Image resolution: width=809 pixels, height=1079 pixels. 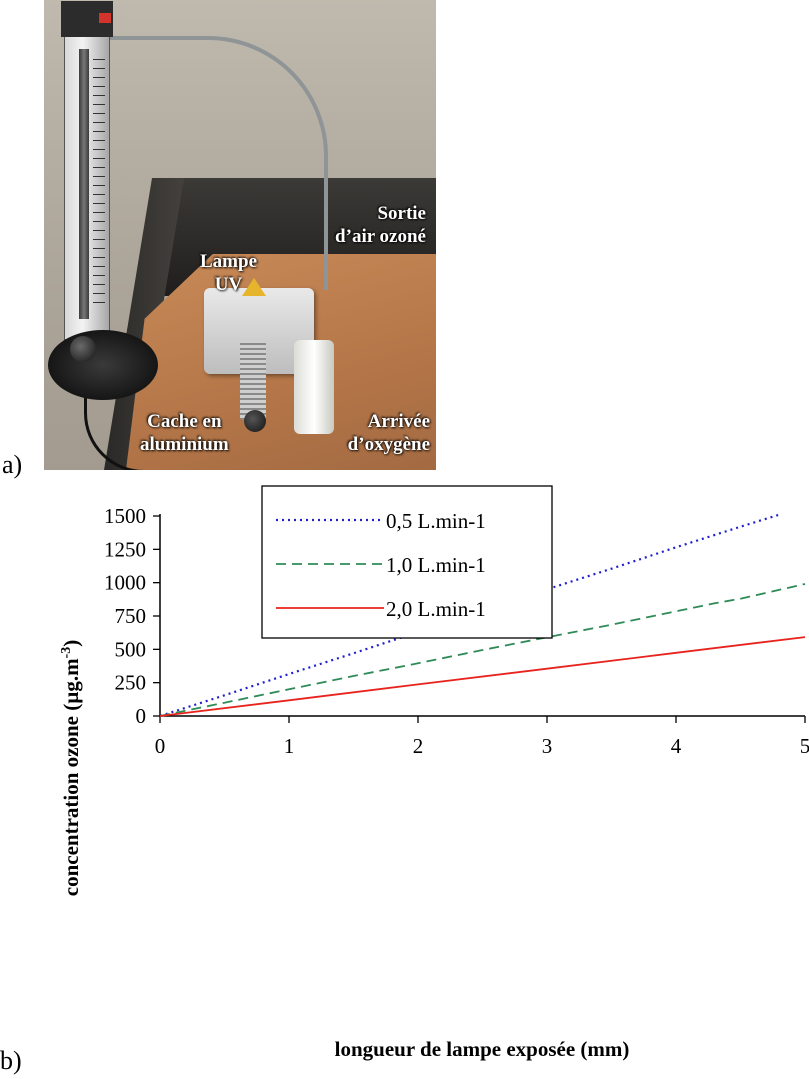 What do you see at coordinates (254, 287) in the screenshot?
I see `warning-icon` at bounding box center [254, 287].